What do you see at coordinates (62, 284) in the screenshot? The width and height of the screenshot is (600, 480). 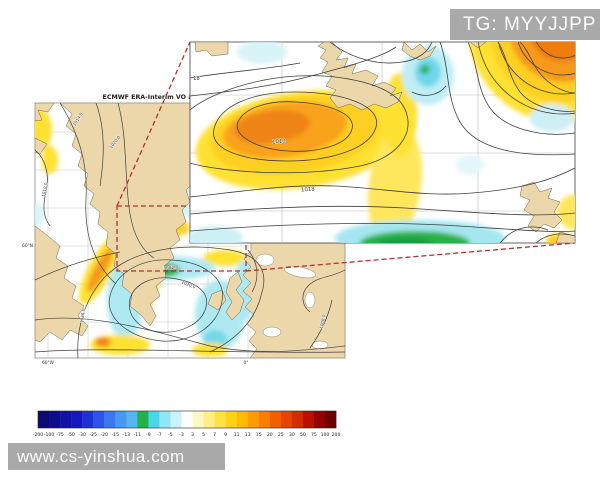 I see `canada-coast` at bounding box center [62, 284].